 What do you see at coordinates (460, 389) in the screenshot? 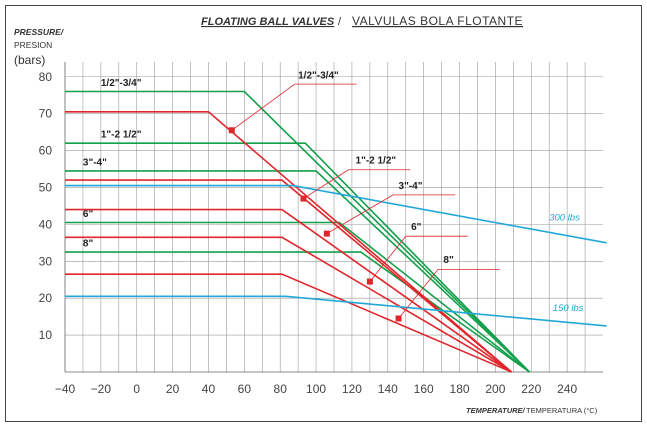
I see `x-tick-label: 180` at bounding box center [460, 389].